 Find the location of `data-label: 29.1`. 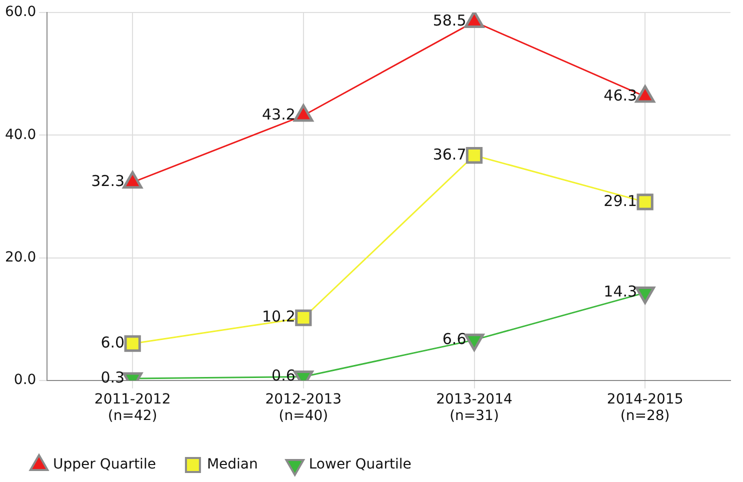

data-label: 29.1 is located at coordinates (621, 201).